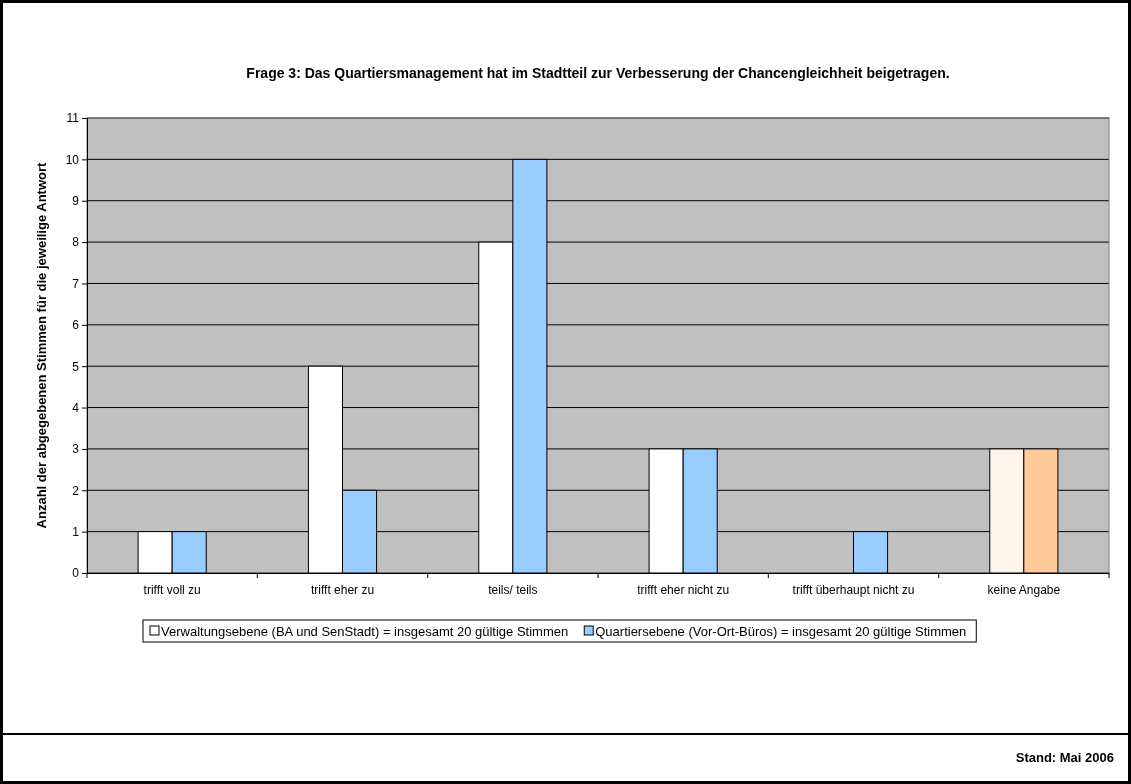 Image resolution: width=1131 pixels, height=784 pixels. I want to click on x-tick-label: keine Angabe, so click(1024, 589).